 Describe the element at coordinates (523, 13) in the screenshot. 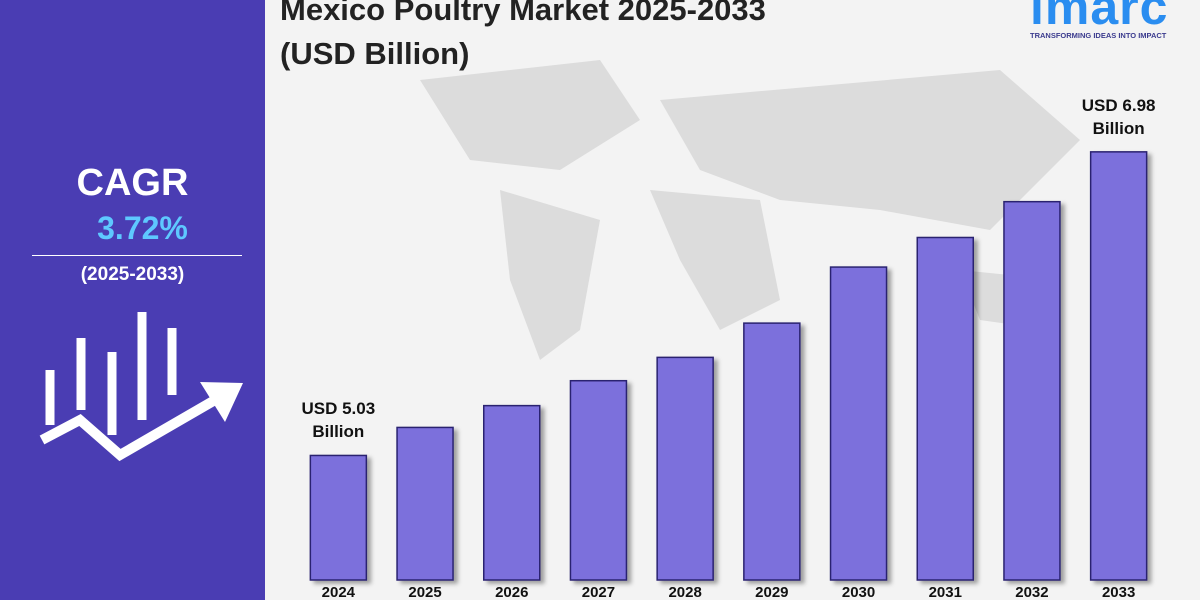

I see `chart-title: Mexico Poultry Market 2025-2033` at that location.